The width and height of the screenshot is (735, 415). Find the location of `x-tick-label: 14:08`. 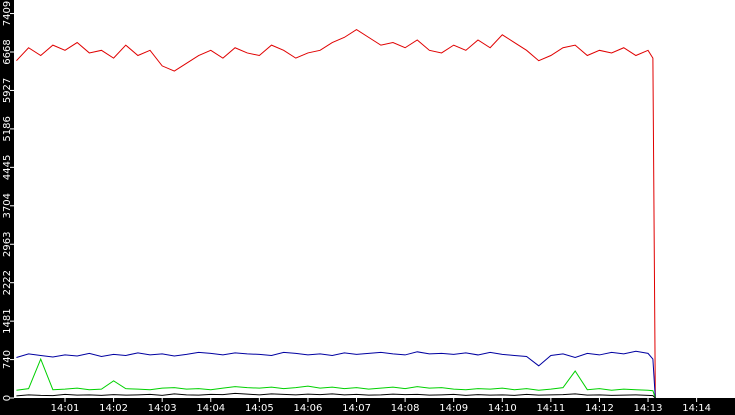

x-tick-label: 14:08 is located at coordinates (405, 408).